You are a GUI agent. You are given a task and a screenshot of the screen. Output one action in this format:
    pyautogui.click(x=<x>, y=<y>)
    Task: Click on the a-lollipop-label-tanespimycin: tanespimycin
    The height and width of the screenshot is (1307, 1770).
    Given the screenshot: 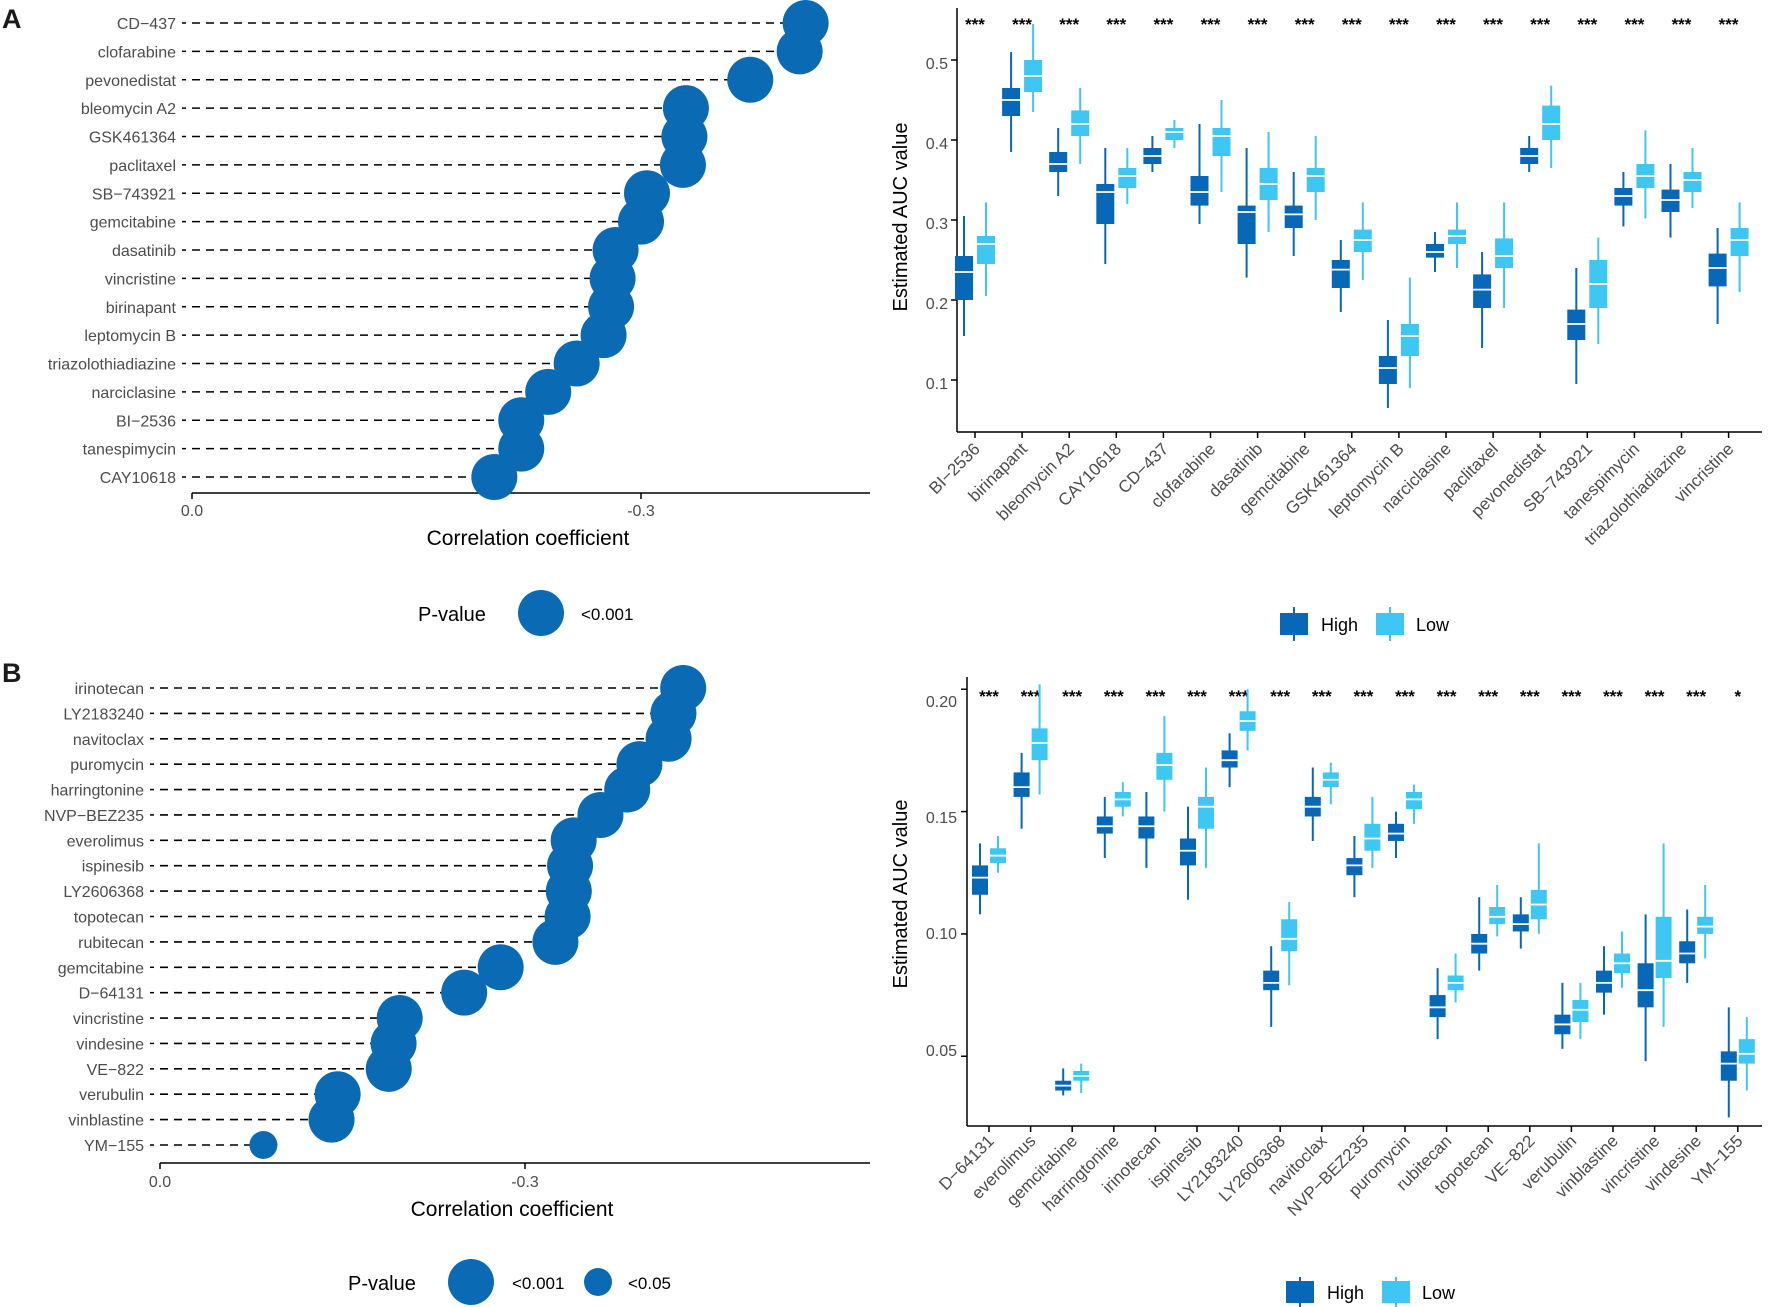 What is the action you would take?
    pyautogui.click(x=129, y=450)
    